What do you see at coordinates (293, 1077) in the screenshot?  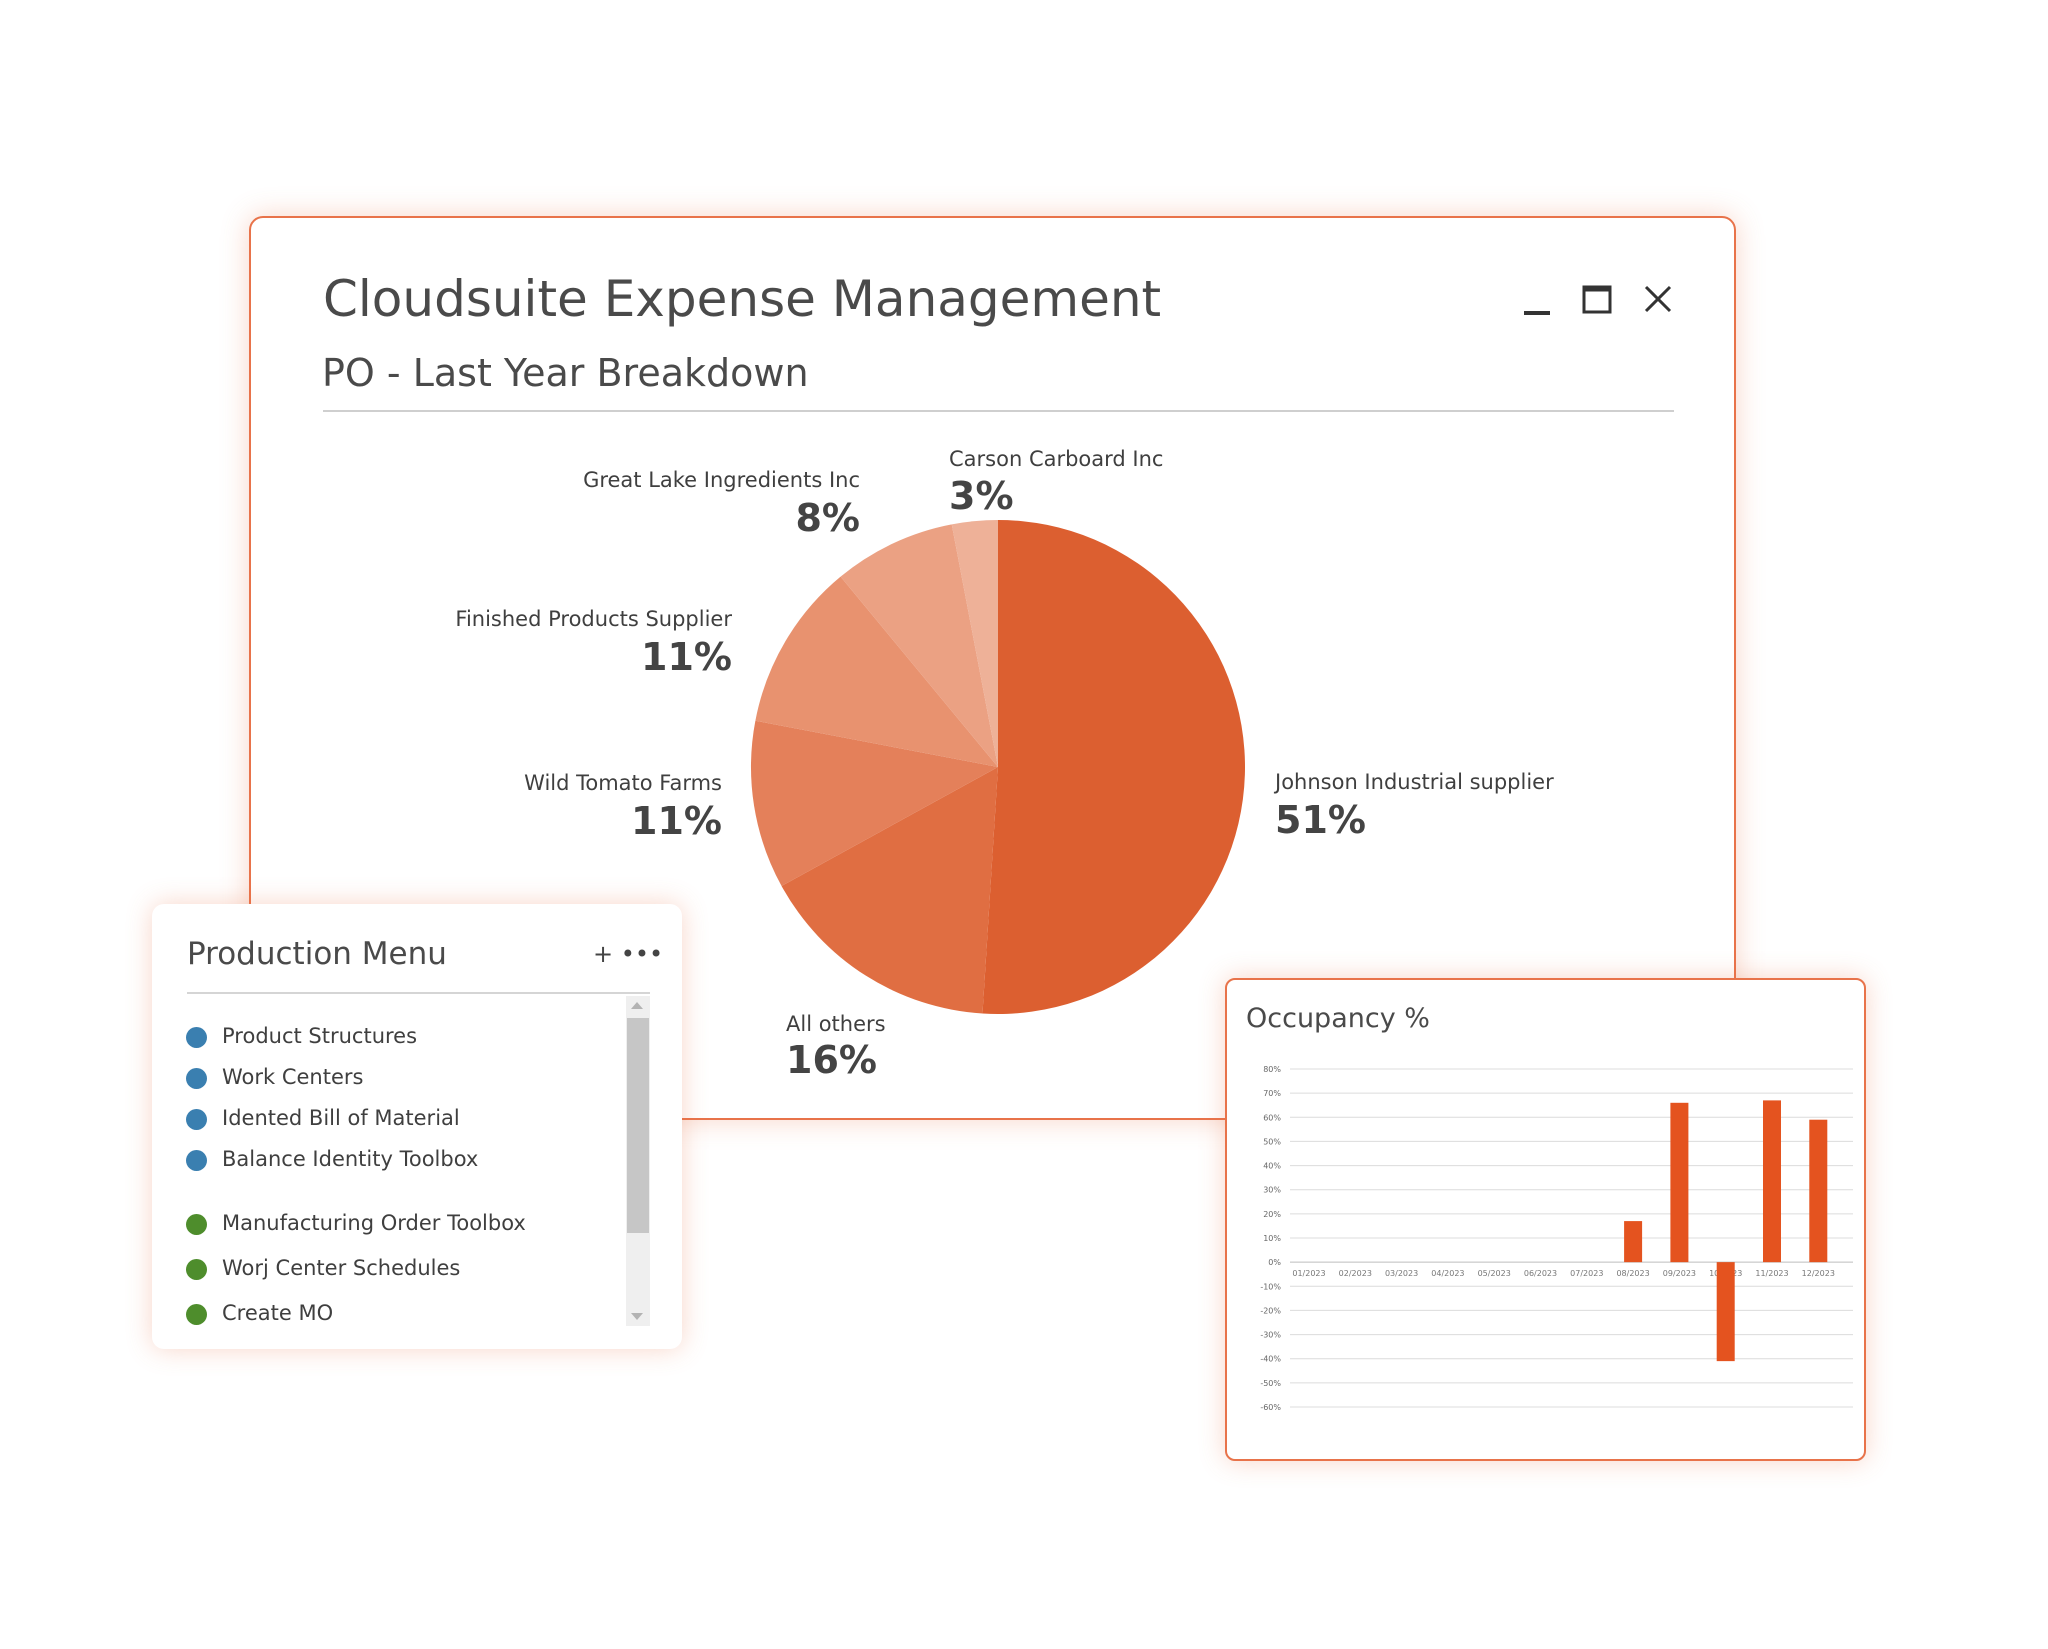 I see `menu-item-label: Work Centers` at bounding box center [293, 1077].